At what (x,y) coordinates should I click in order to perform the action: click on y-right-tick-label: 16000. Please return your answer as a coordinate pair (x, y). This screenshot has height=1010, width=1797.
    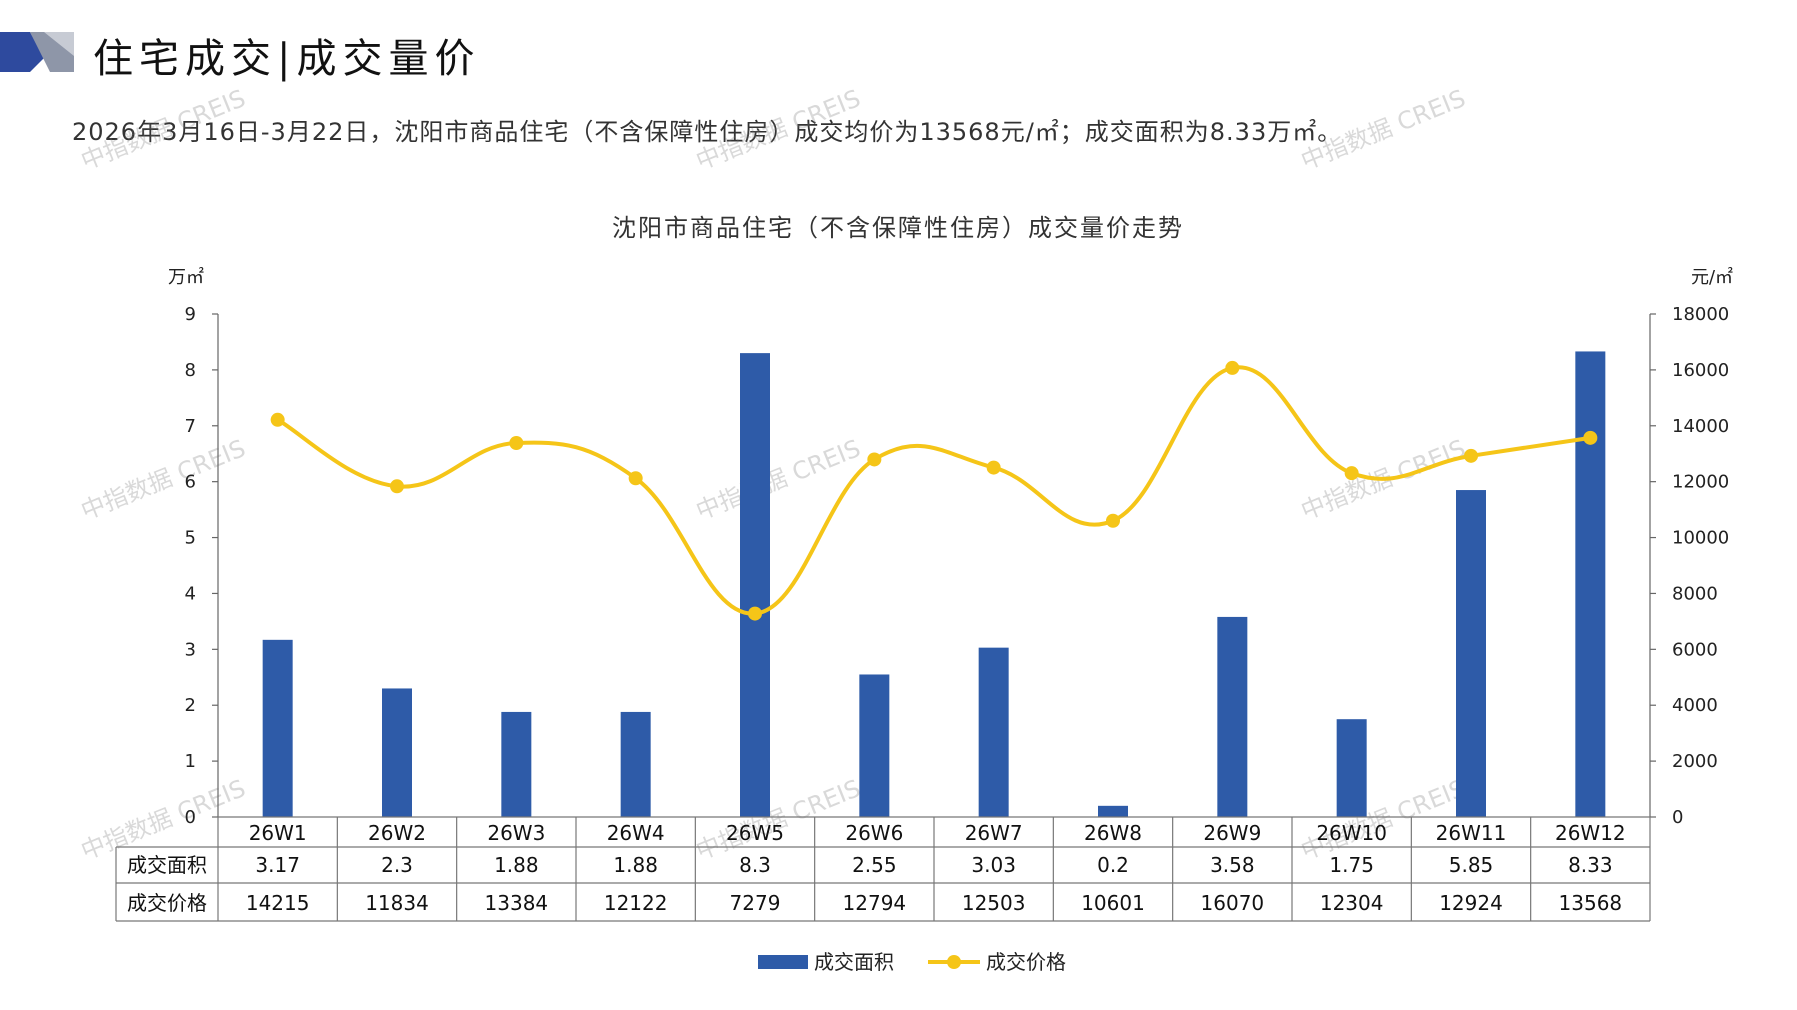
    Looking at the image, I should click on (1700, 370).